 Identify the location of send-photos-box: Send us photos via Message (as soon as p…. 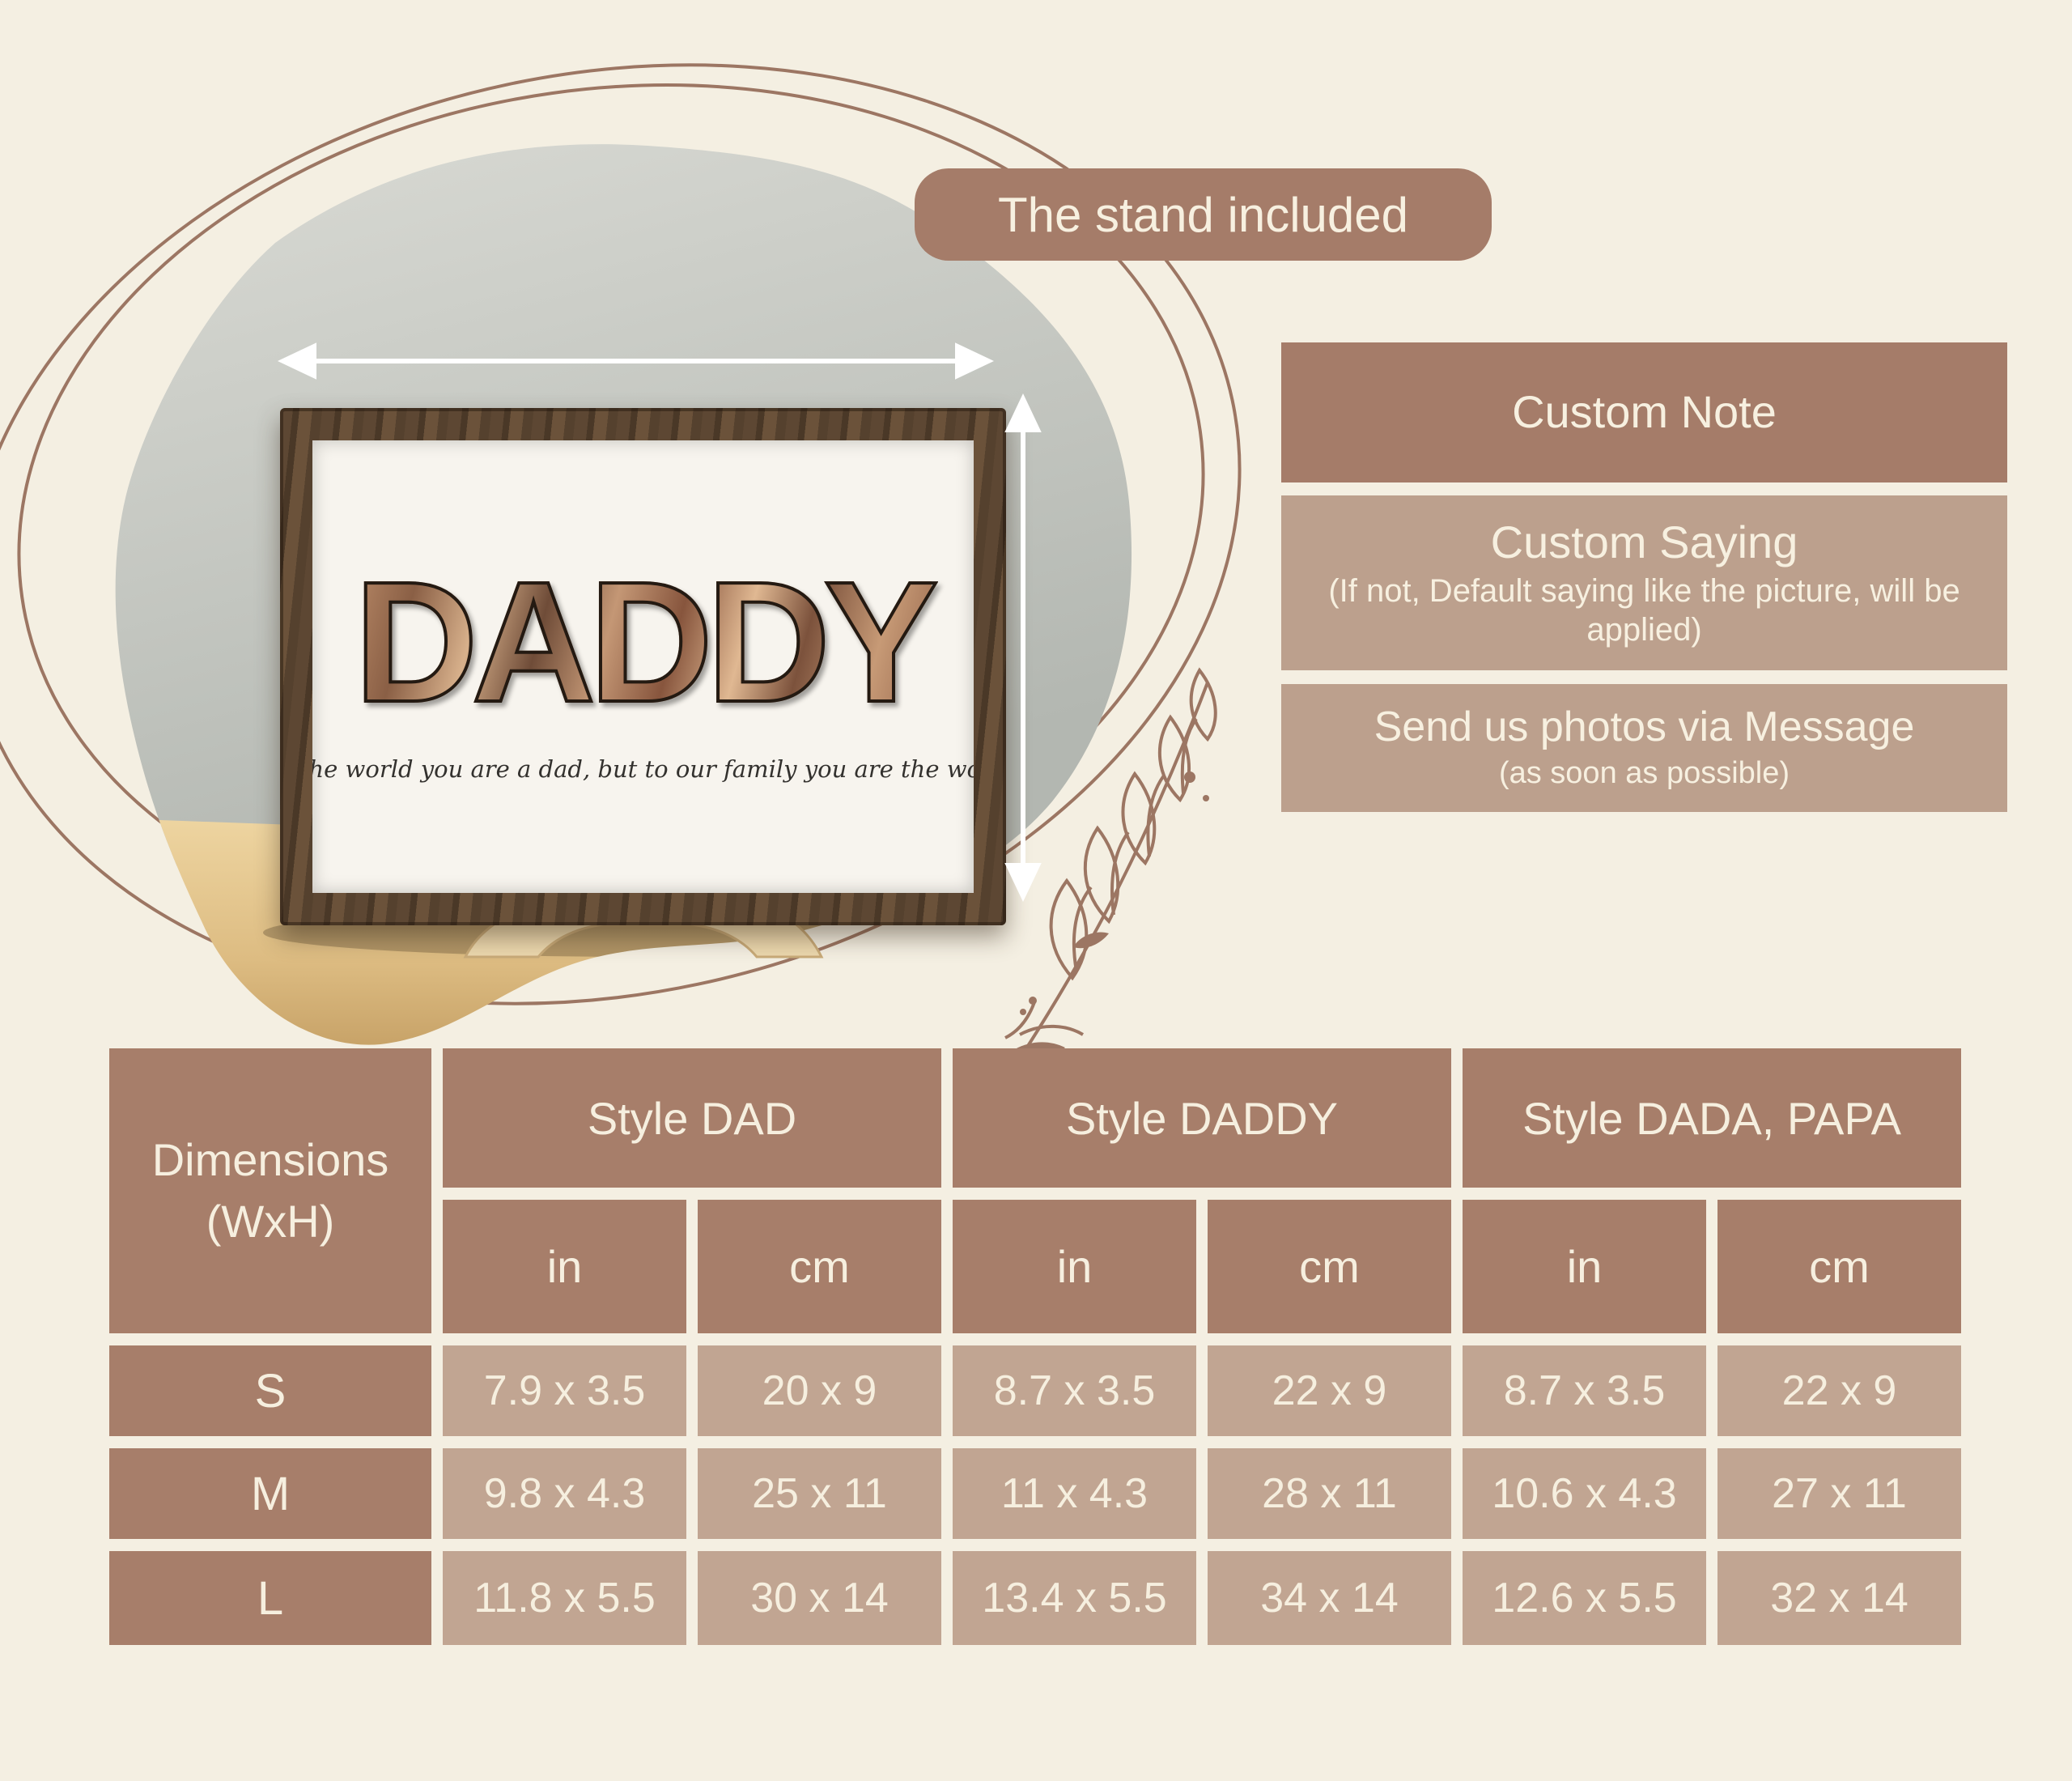
(1644, 748).